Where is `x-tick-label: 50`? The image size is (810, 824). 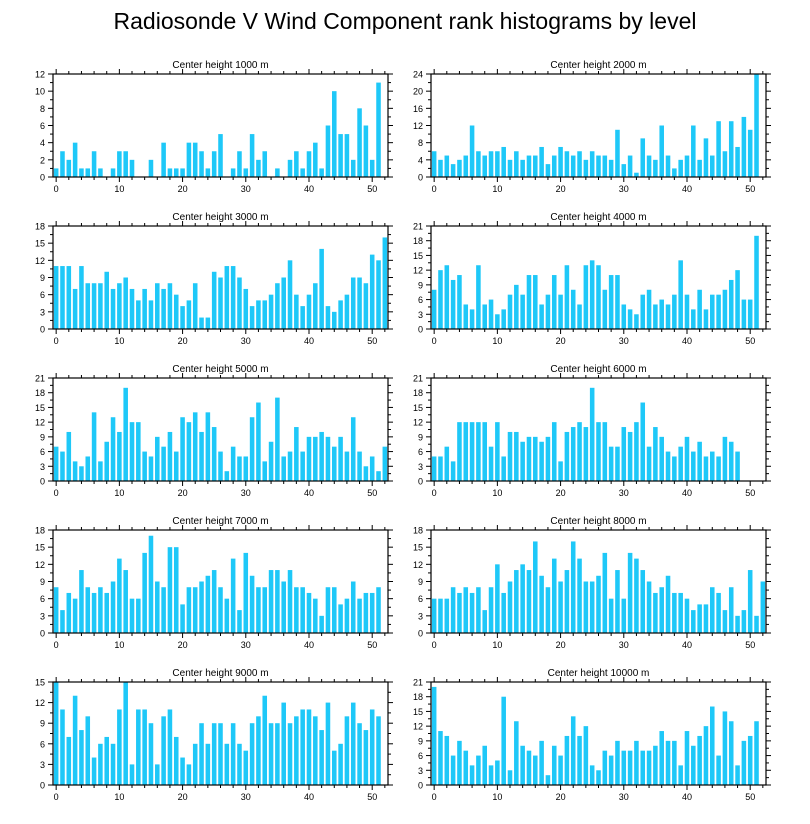
x-tick-label: 50 is located at coordinates (372, 493).